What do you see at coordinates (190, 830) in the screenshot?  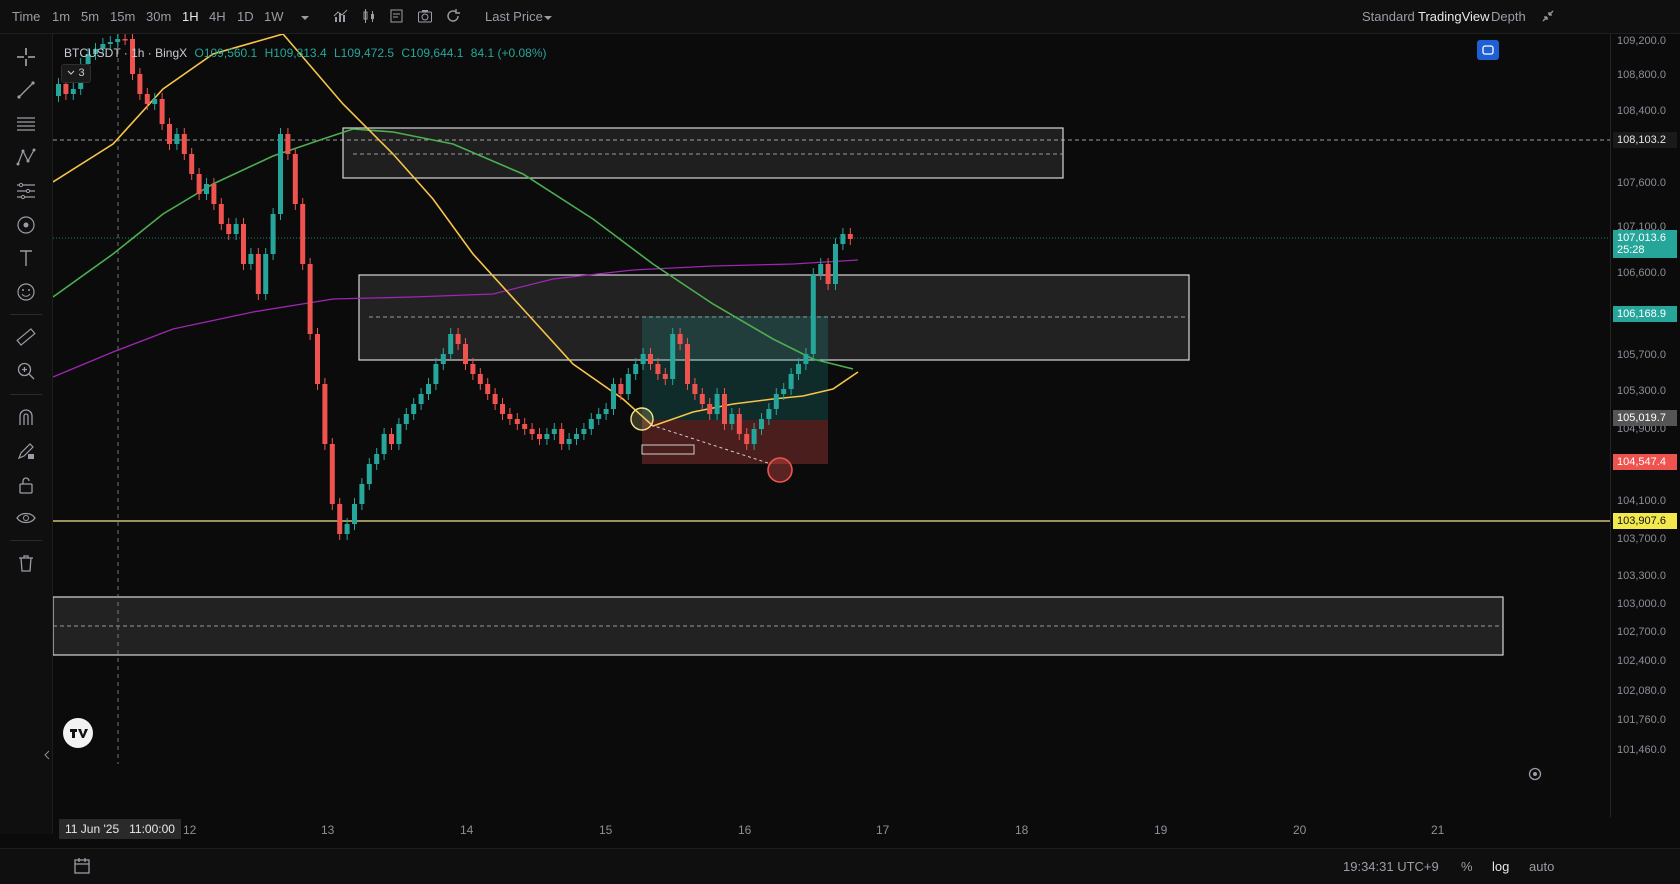 I see `time-axis-label: 12` at bounding box center [190, 830].